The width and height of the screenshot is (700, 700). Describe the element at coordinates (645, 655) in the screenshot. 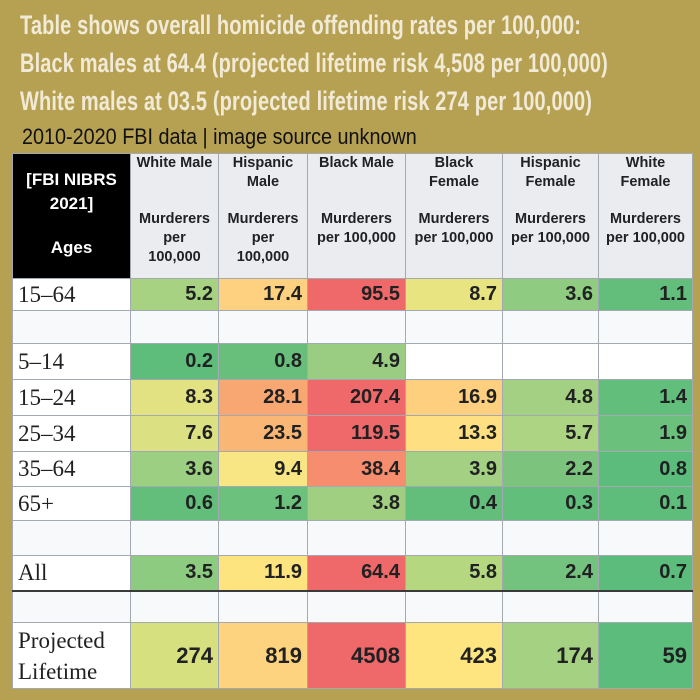

I see `rate-cell: 59` at that location.